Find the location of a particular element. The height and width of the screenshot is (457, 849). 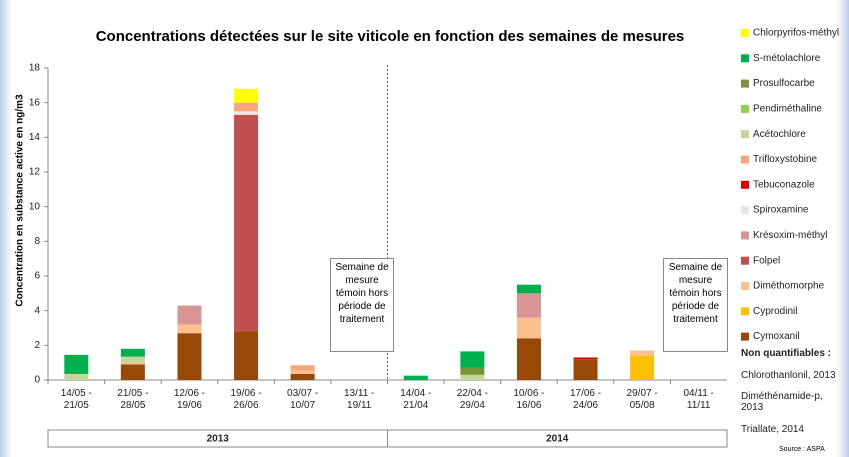

x-tick-label: 12/06 - 19/06 is located at coordinates (189, 399).